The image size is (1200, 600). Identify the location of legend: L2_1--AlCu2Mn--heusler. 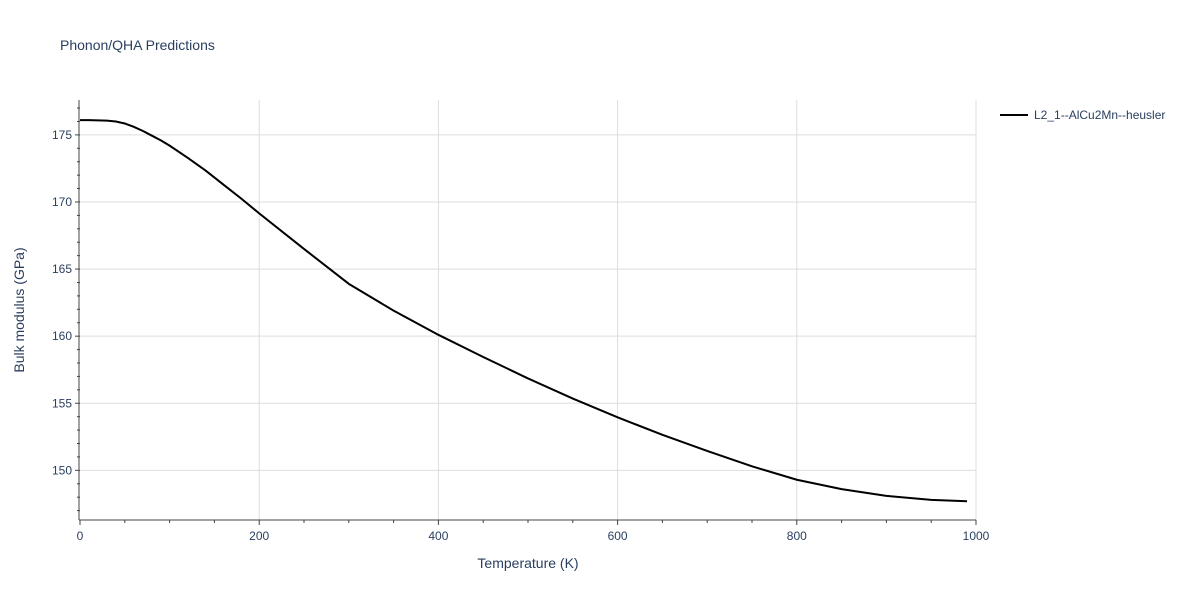
(1082, 115).